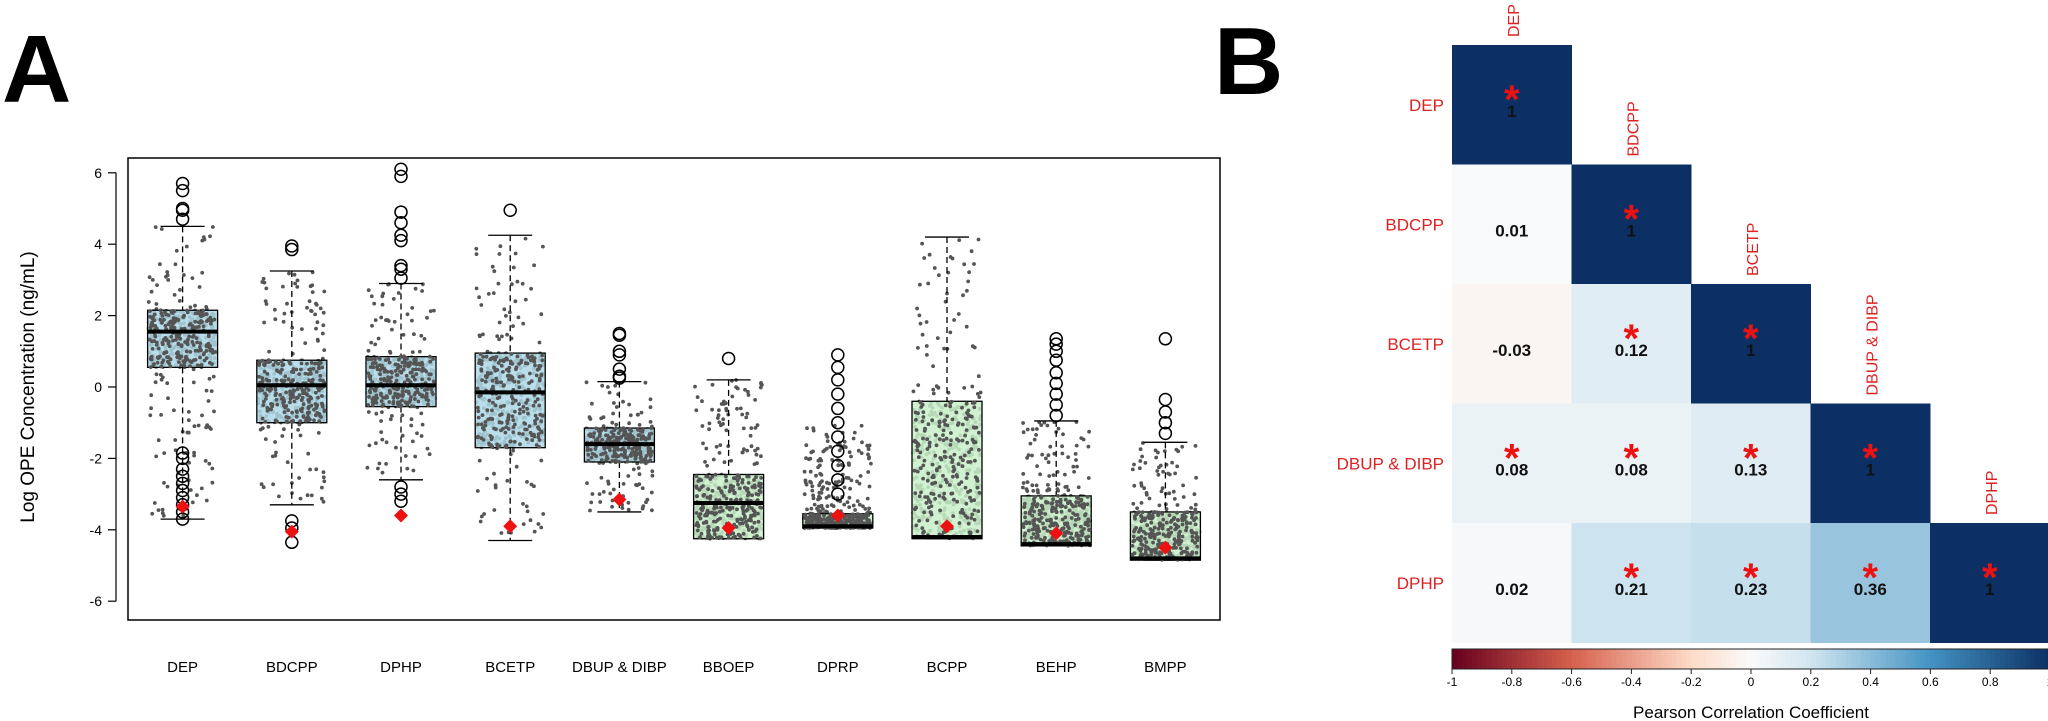 Image resolution: width=2048 pixels, height=721 pixels. What do you see at coordinates (96, 458) in the screenshot?
I see `y-tick-label: -2` at bounding box center [96, 458].